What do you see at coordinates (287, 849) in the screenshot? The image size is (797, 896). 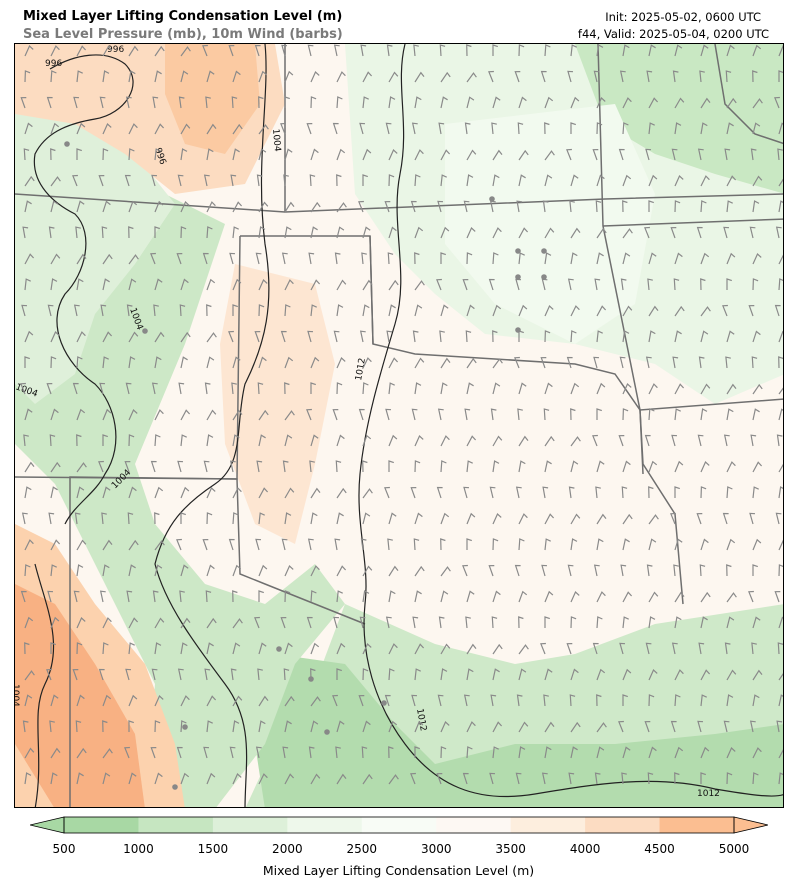 I see `colorbar-tick-label: 2000` at bounding box center [287, 849].